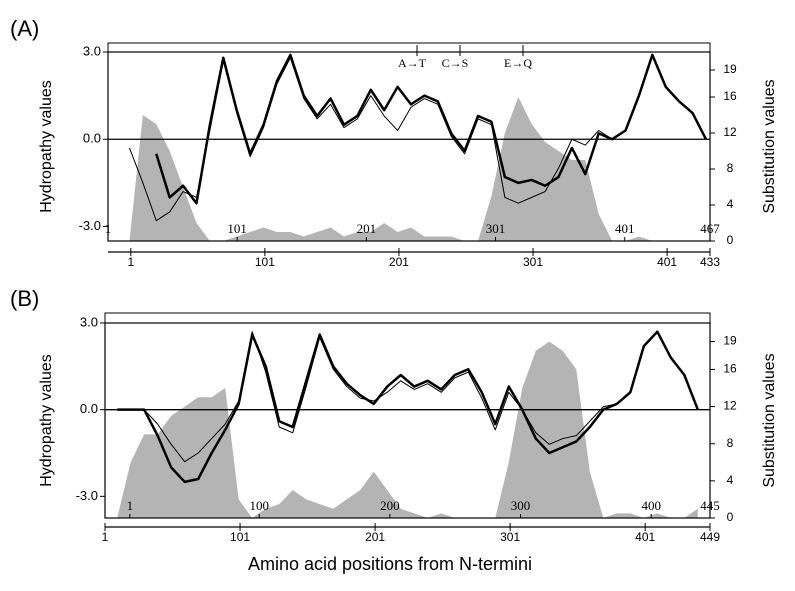 The image size is (795, 591). Describe the element at coordinates (625, 228) in the screenshot. I see `x2-tick-label: 401` at that location.